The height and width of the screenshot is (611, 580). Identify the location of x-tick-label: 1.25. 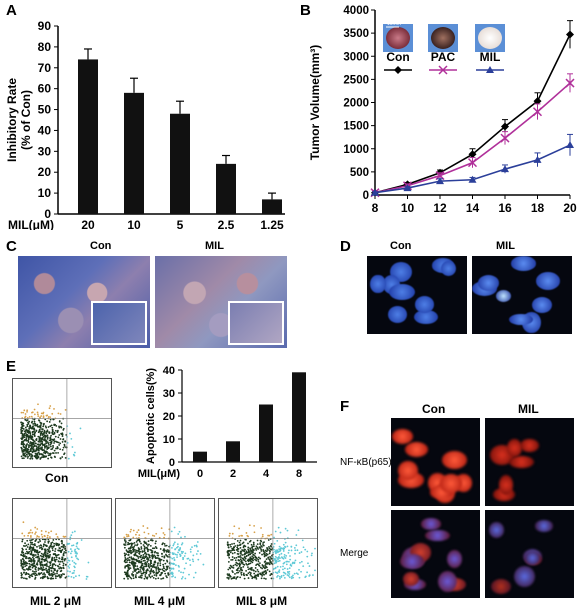
(272, 224).